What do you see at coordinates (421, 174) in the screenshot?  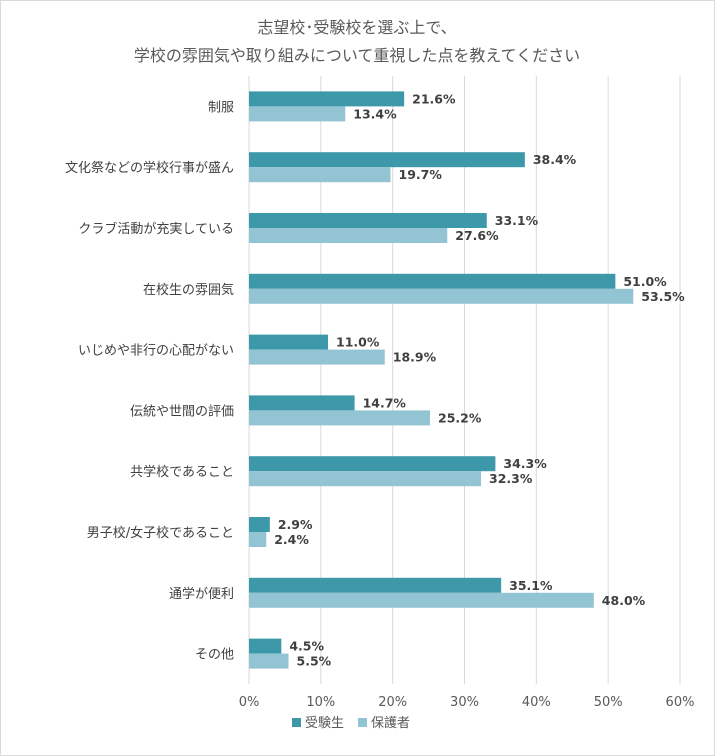 I see `data-label: 19.7%` at bounding box center [421, 174].